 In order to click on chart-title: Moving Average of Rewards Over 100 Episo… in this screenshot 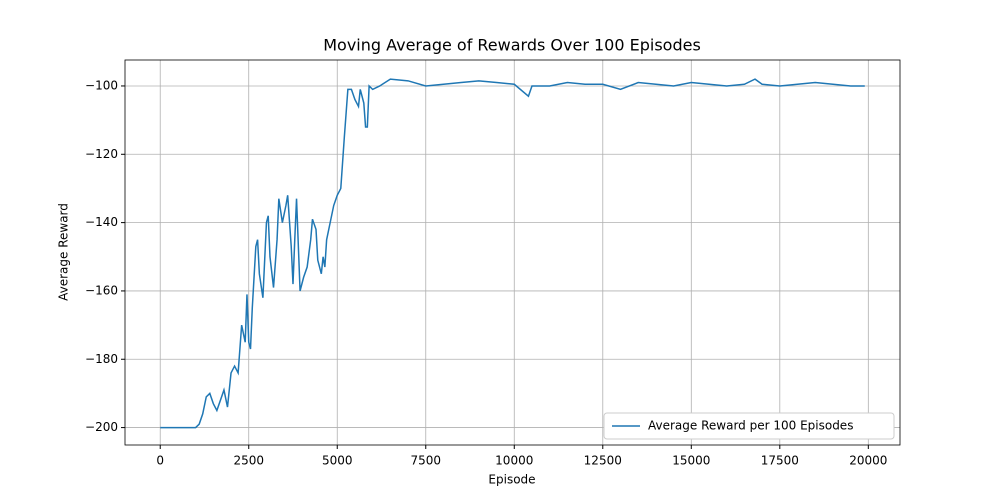, I will do `click(512, 45)`.